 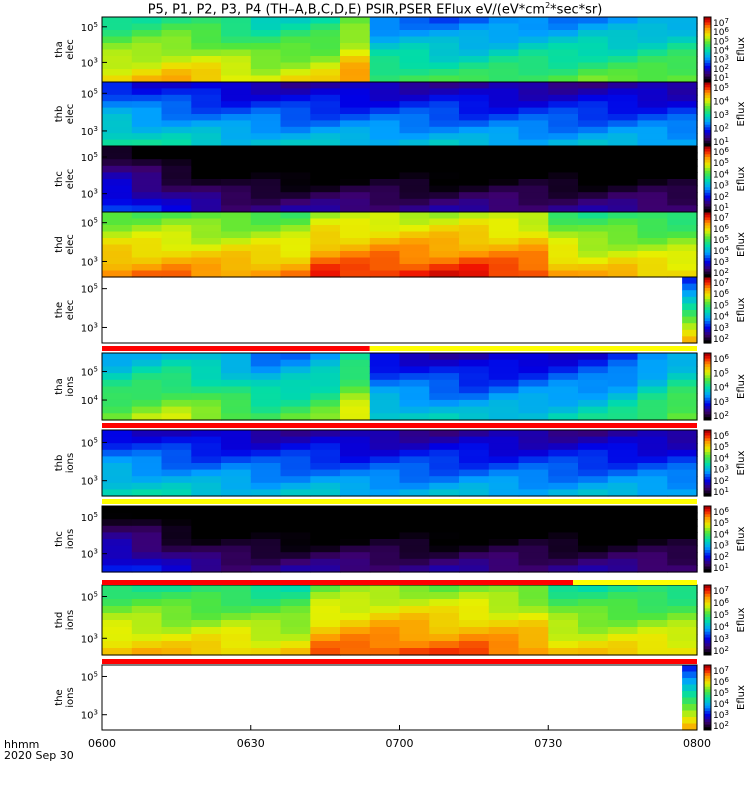 I want to click on y-tick-label: 103, so click(x=89, y=481).